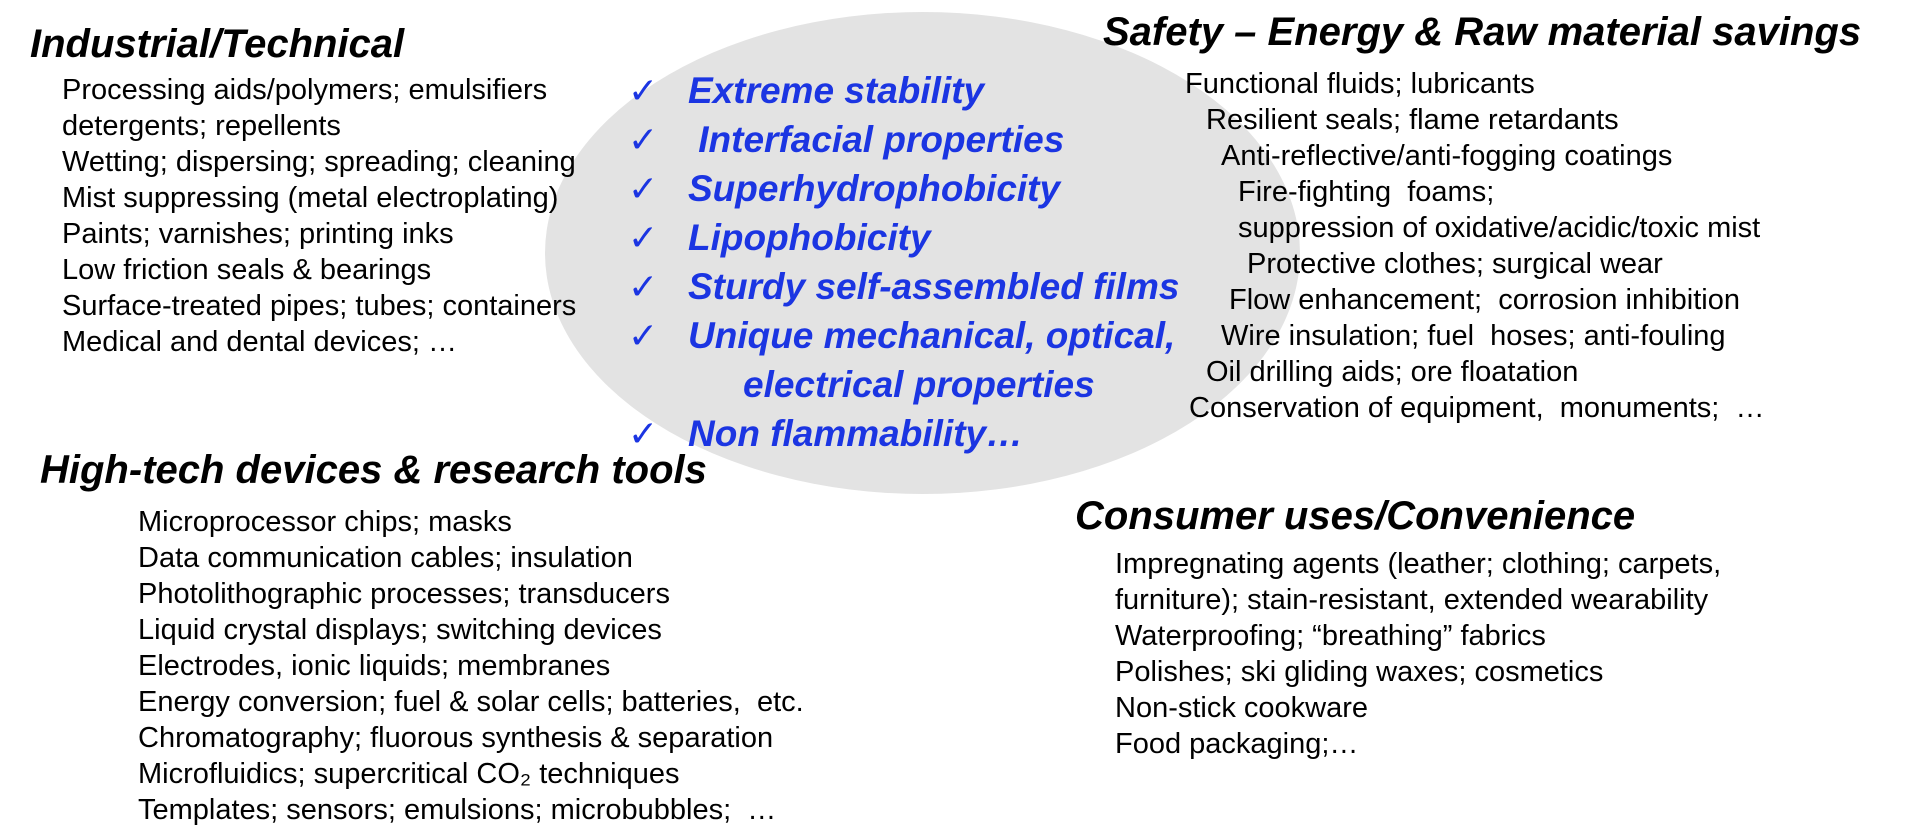 This screenshot has height=834, width=1920. I want to click on industrial-item: detergents; repellents, so click(201, 126).